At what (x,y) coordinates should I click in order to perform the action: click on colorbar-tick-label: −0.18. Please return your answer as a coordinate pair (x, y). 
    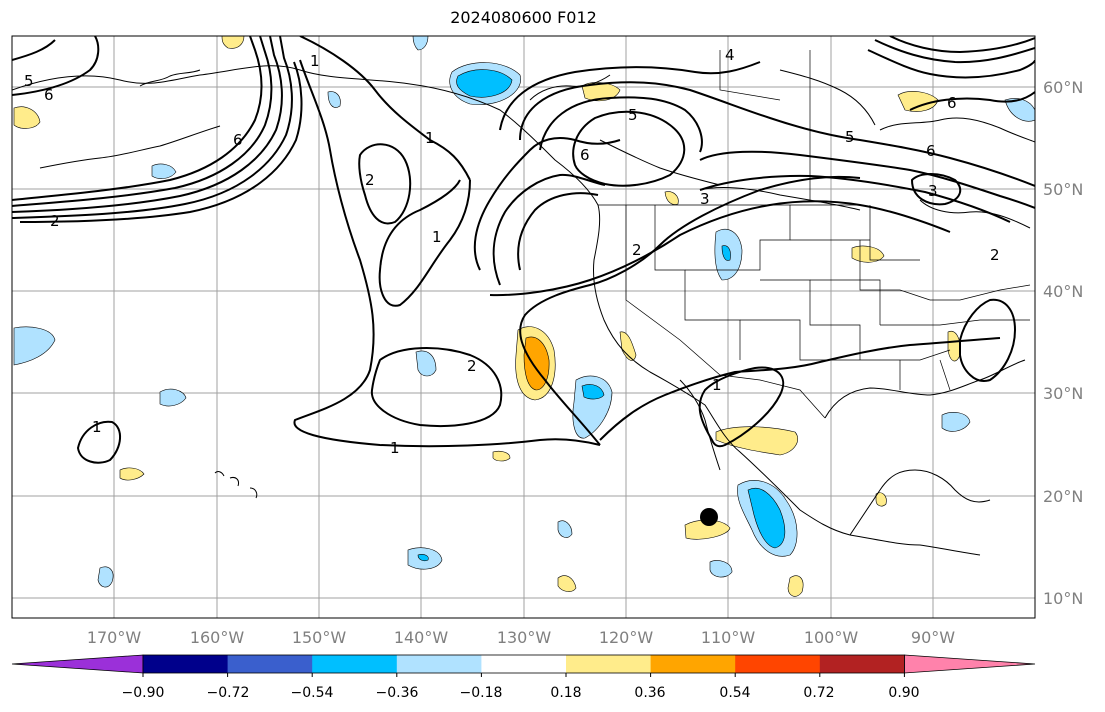
    Looking at the image, I should click on (481, 693).